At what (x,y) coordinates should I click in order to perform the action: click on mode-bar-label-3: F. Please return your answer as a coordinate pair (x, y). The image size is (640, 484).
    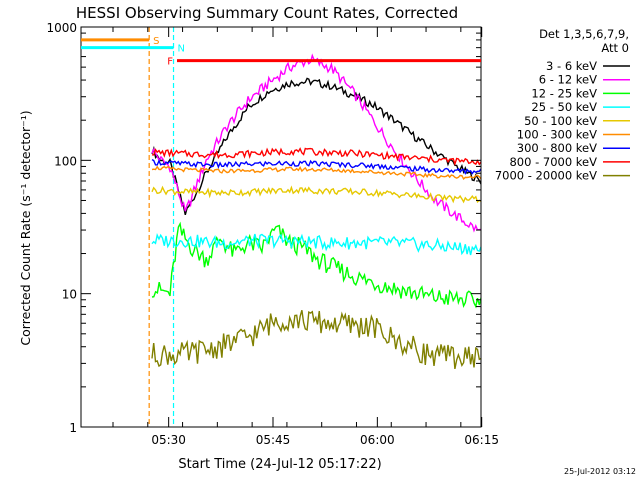
    Looking at the image, I should click on (170, 62).